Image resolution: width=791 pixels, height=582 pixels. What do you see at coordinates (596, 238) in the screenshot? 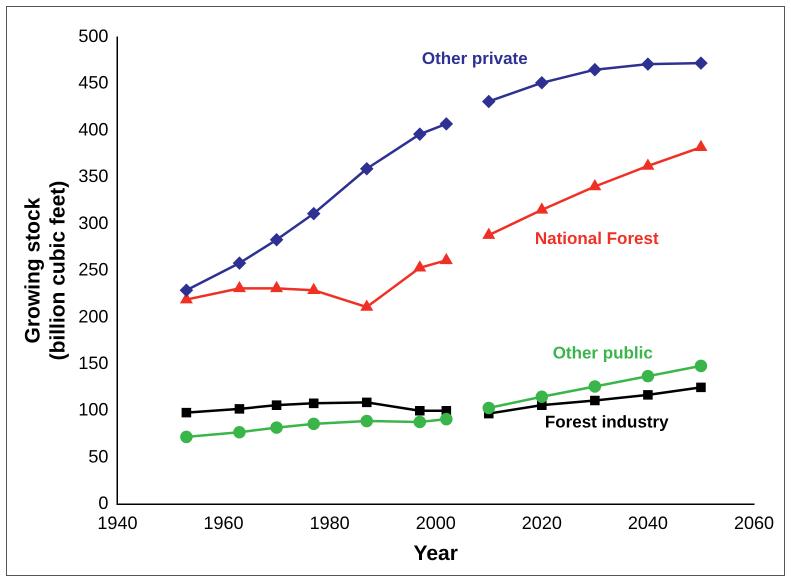
I see `series-label: National Forest` at bounding box center [596, 238].